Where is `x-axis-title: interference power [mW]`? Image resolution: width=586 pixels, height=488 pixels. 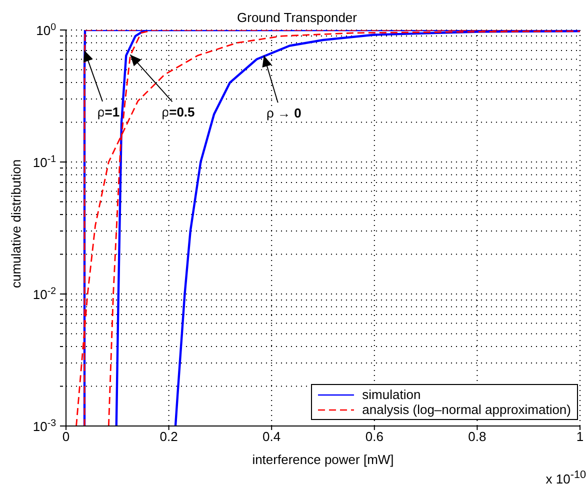 x-axis-title: interference power [mW] is located at coordinates (323, 459).